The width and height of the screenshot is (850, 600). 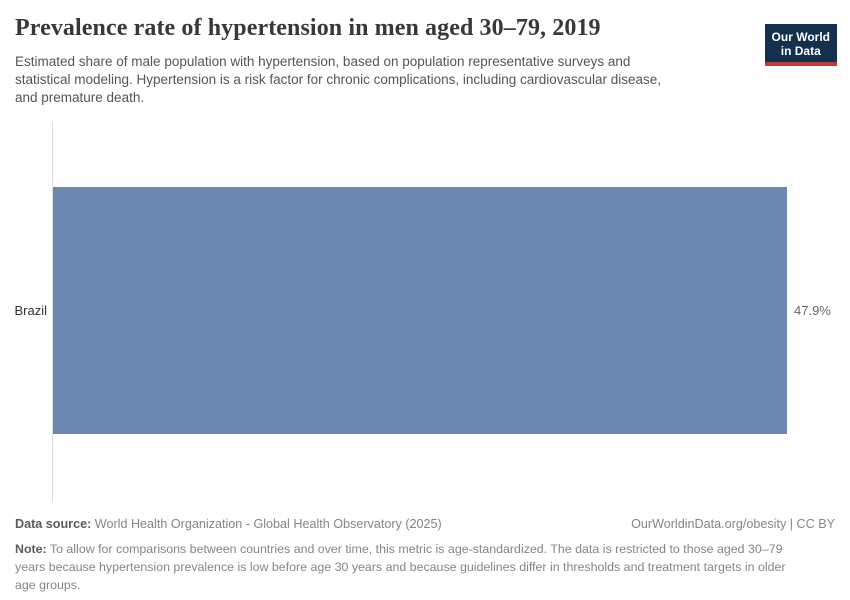 I want to click on y-axis-line, so click(x=52, y=311).